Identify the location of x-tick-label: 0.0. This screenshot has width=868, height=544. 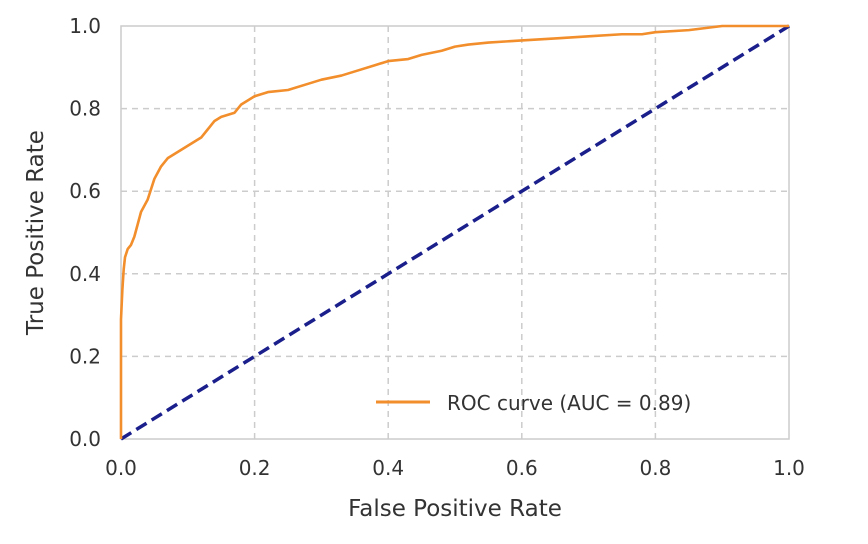
(121, 468).